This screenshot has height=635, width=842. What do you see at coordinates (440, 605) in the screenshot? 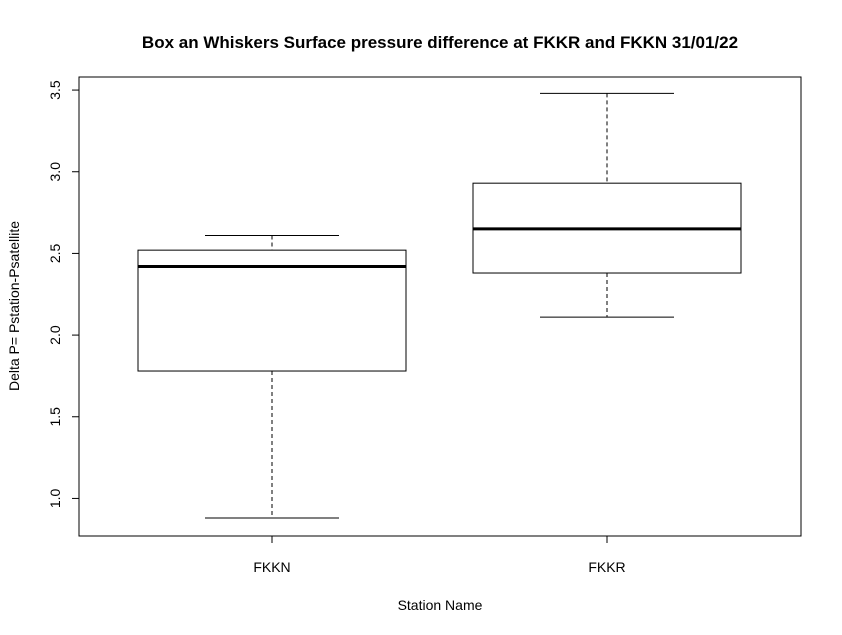
I see `x-axis-label: Station Name` at bounding box center [440, 605].